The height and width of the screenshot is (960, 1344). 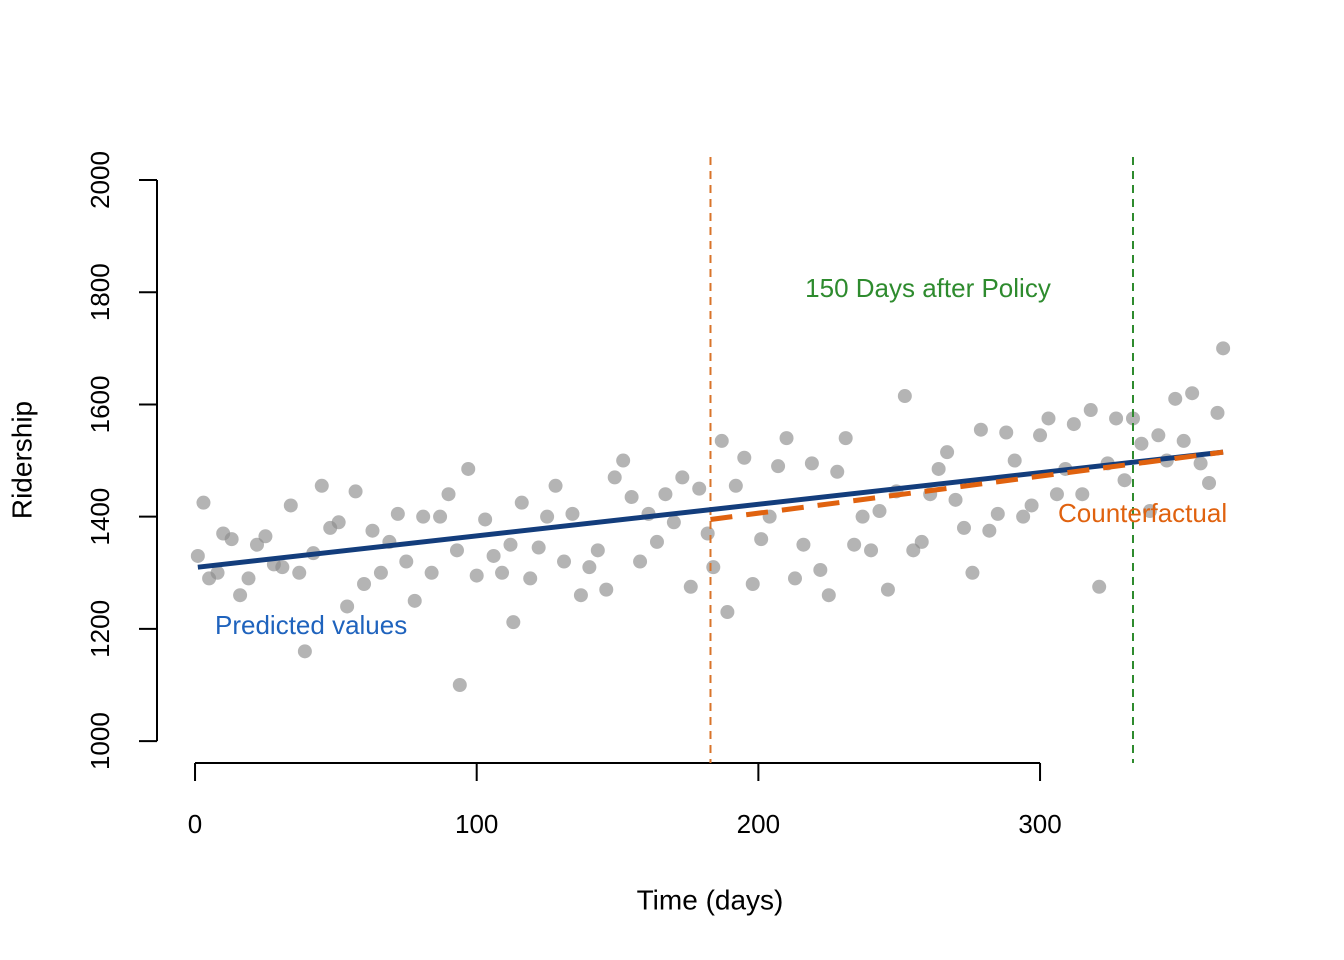 What do you see at coordinates (311, 625) in the screenshot?
I see `series-label: Predicted values` at bounding box center [311, 625].